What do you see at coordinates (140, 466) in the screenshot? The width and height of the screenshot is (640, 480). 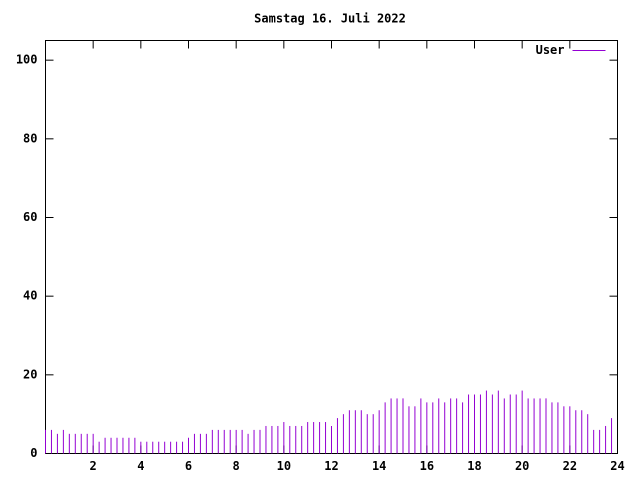 I see `x-tick-label: 4` at bounding box center [140, 466].